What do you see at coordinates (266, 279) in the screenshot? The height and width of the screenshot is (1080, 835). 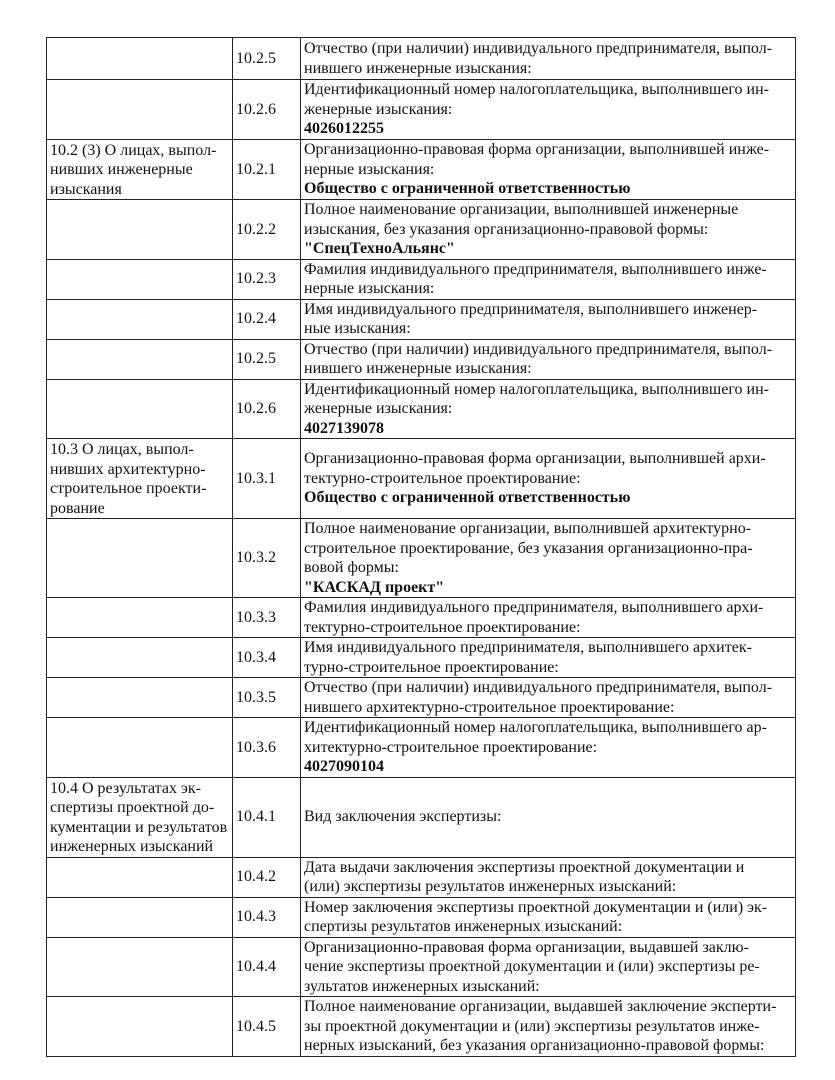 I see `item-number: 10.2.3` at bounding box center [266, 279].